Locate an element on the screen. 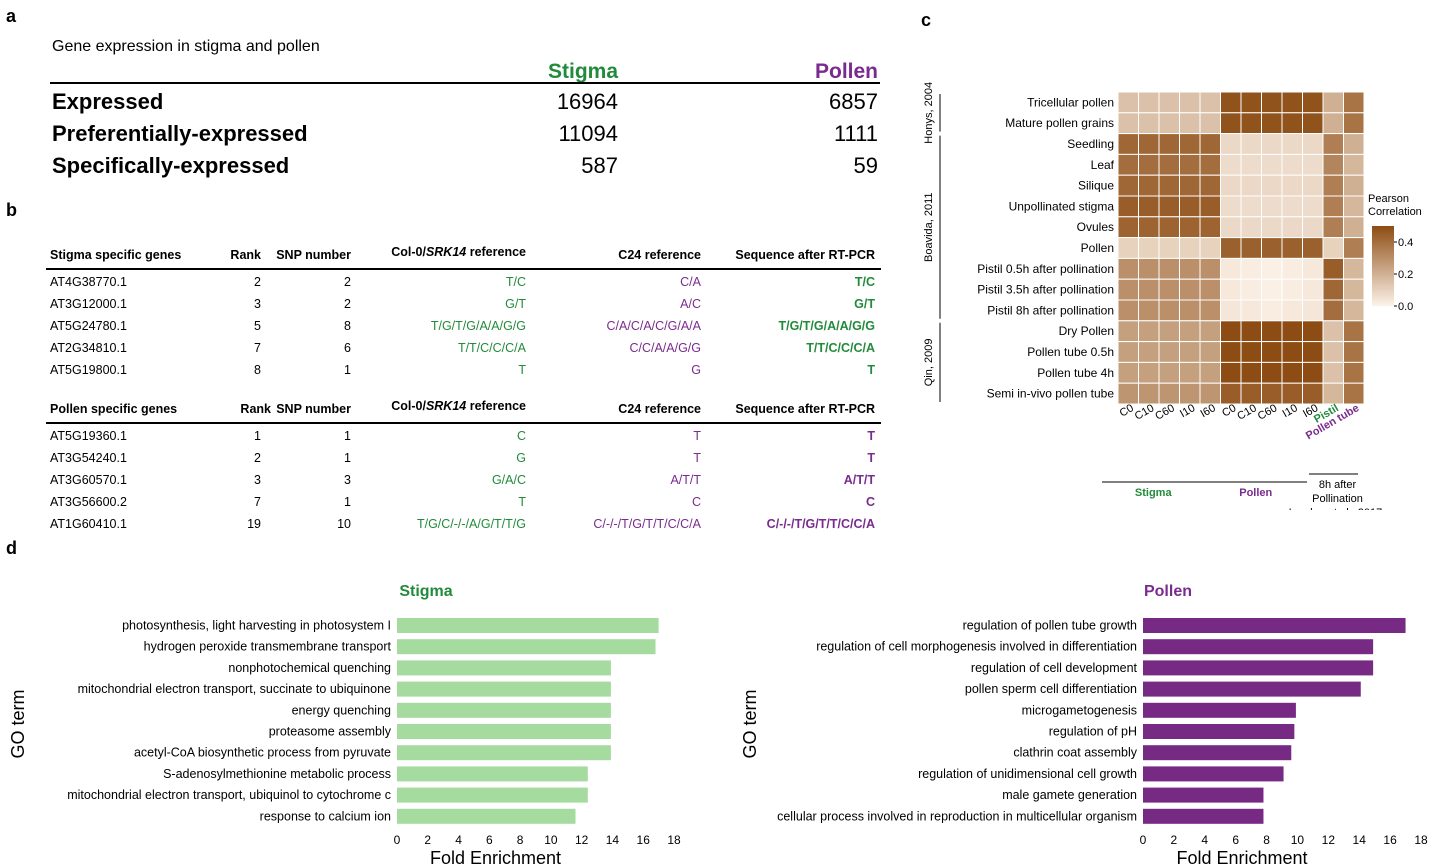 The height and width of the screenshot is (866, 1435). col0-reference: T/G/C/-/-/A/G/T/T/G is located at coordinates (471, 524).